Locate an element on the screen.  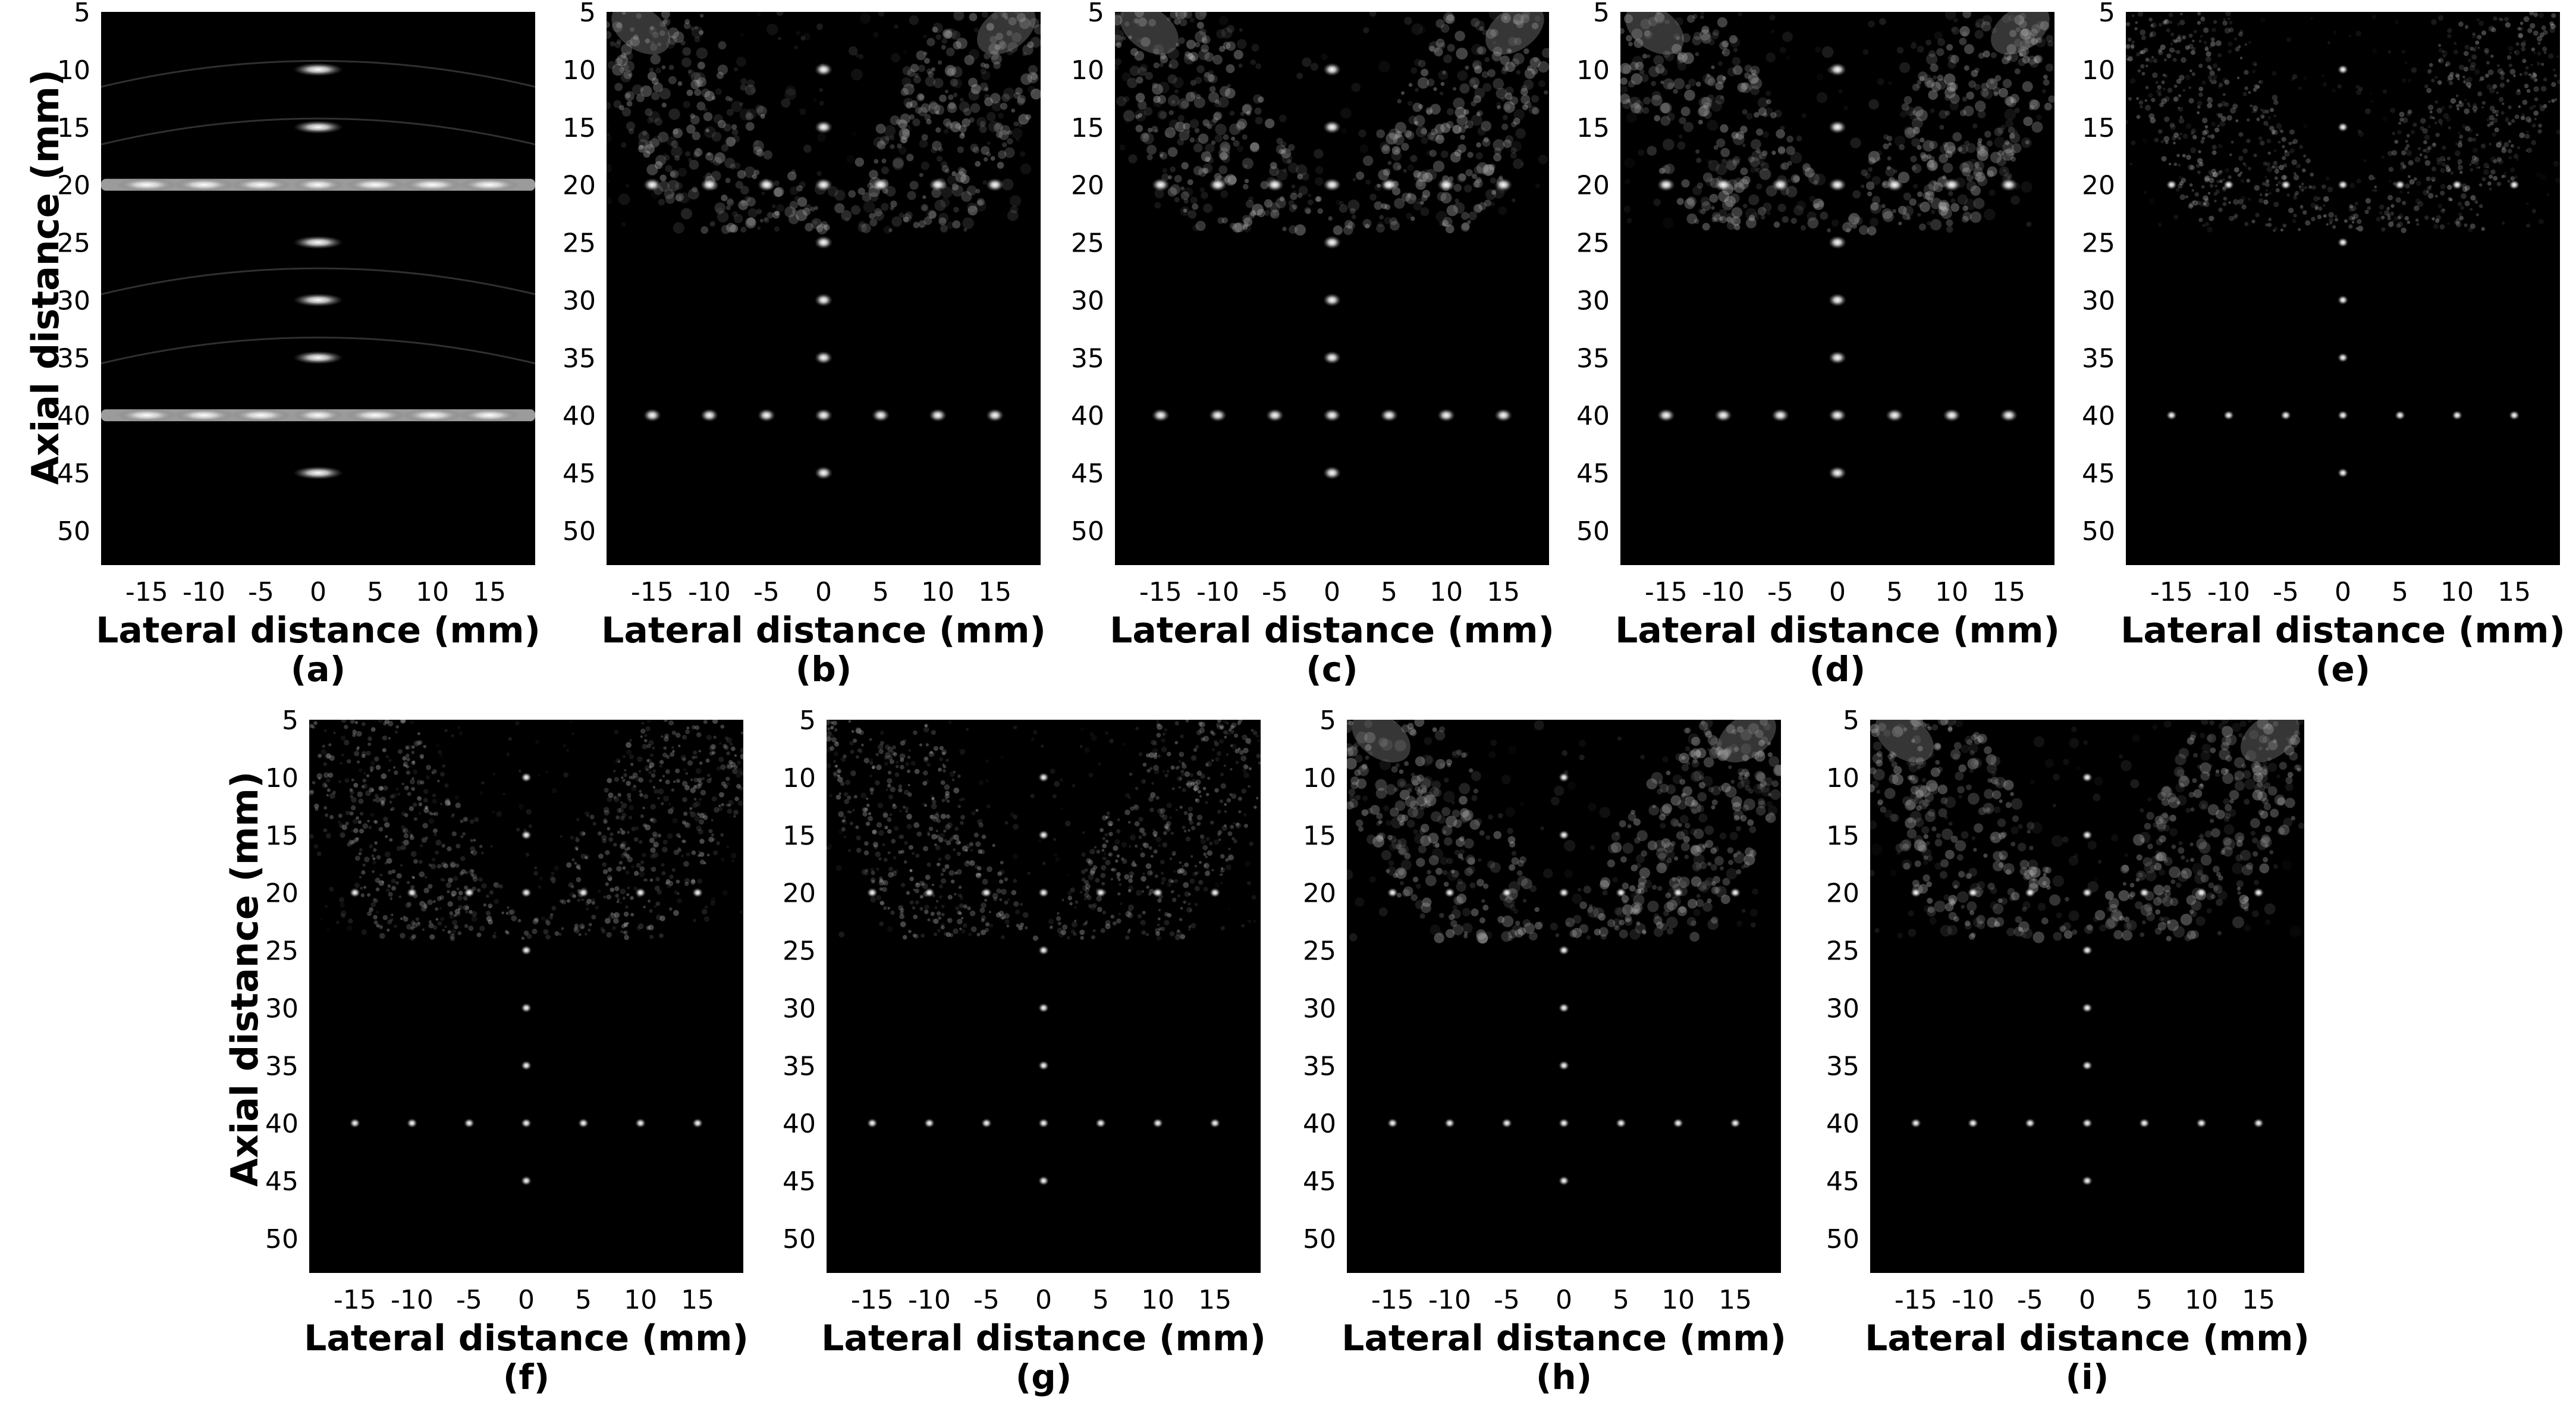
y-tick-label: 10 is located at coordinates (1087, 70).